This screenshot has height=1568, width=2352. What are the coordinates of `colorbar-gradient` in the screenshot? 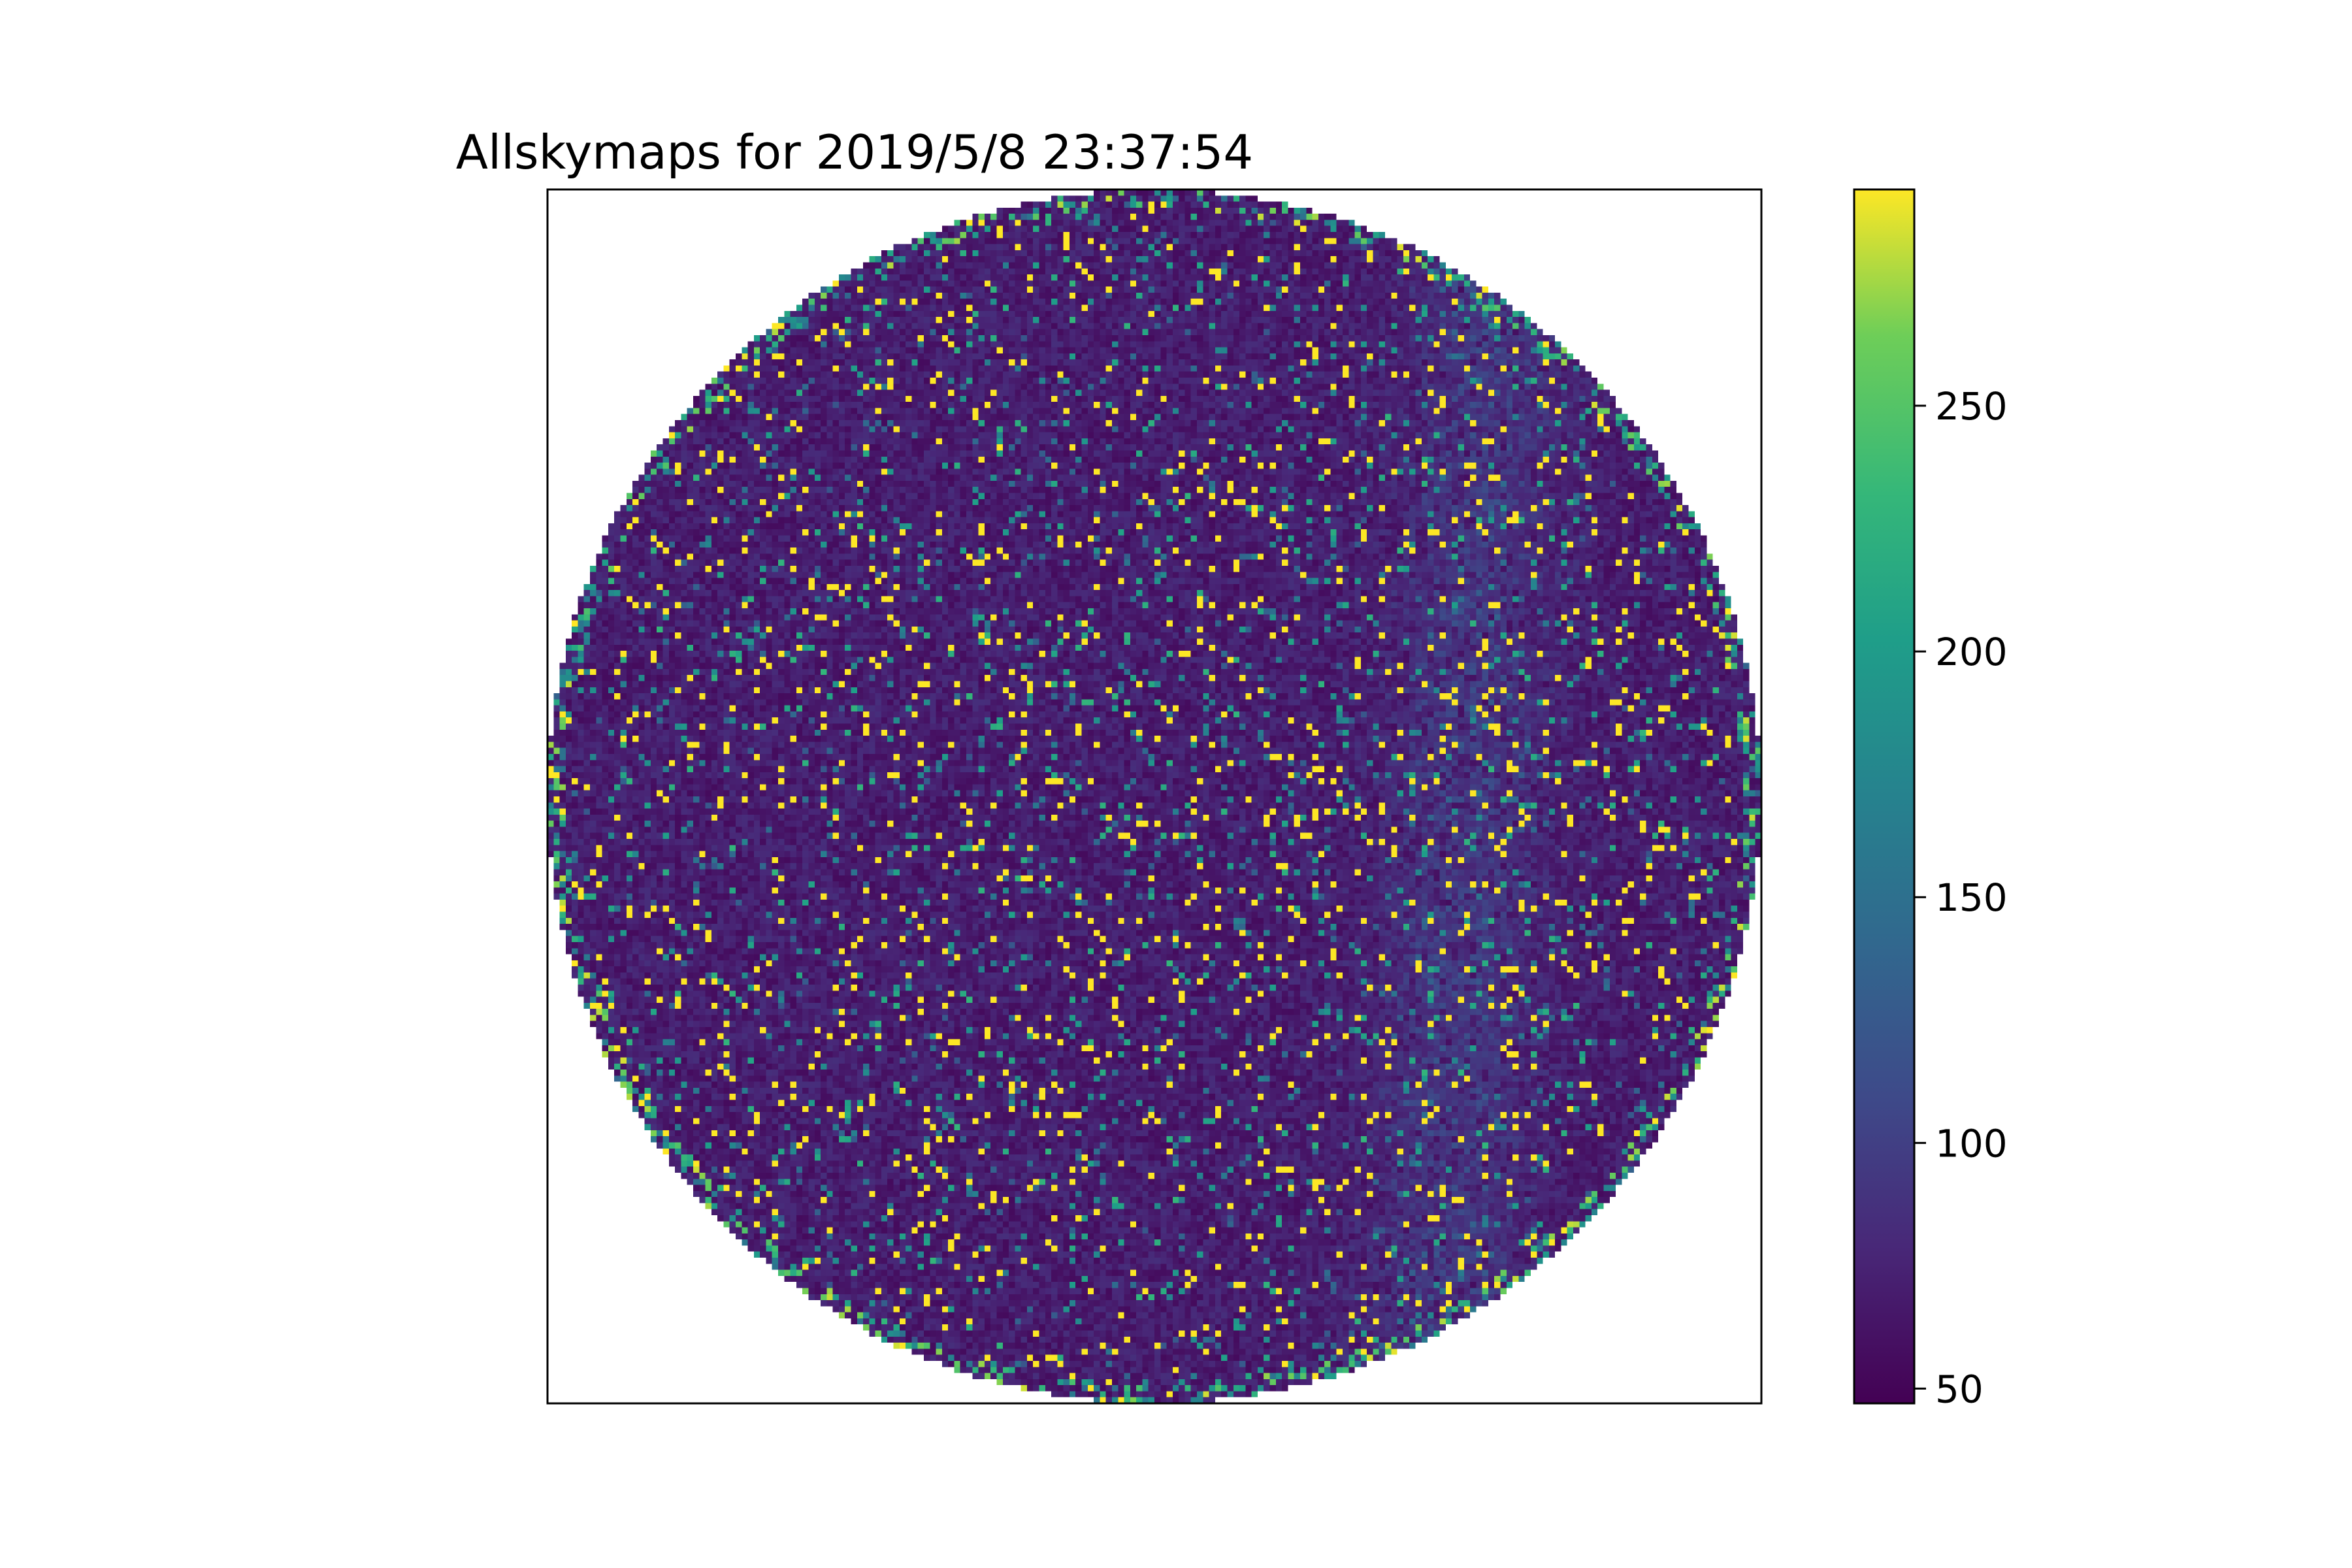 It's located at (1884, 796).